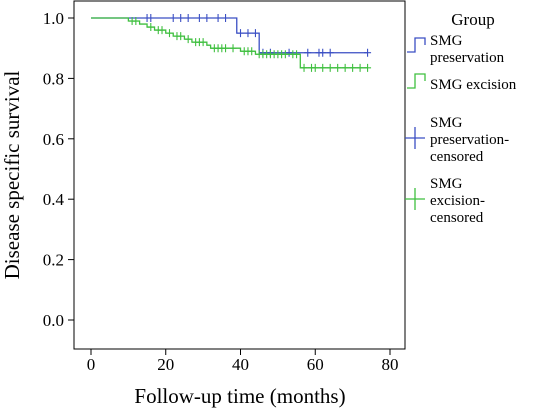 Image resolution: width=536 pixels, height=411 pixels. What do you see at coordinates (12, 174) in the screenshot?
I see `y-axis-title: Disease specific survival` at bounding box center [12, 174].